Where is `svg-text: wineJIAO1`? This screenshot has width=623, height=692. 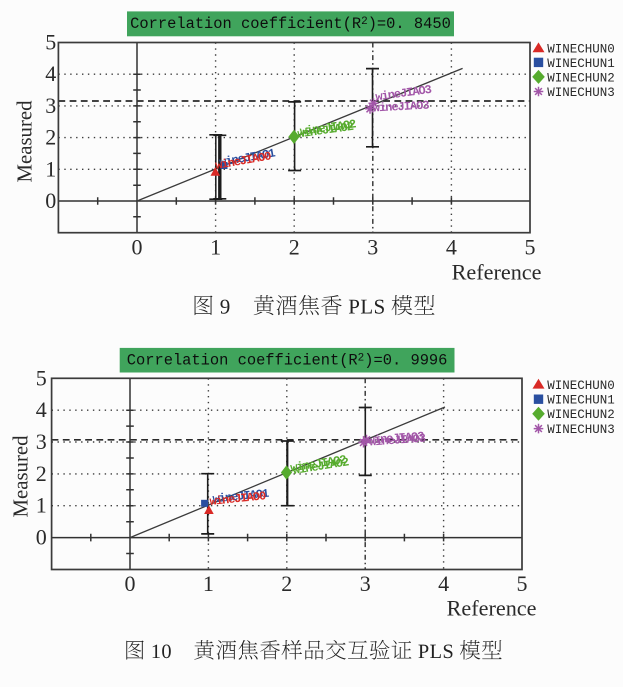 svg-text: wineJIAO1 is located at coordinates (241, 497).